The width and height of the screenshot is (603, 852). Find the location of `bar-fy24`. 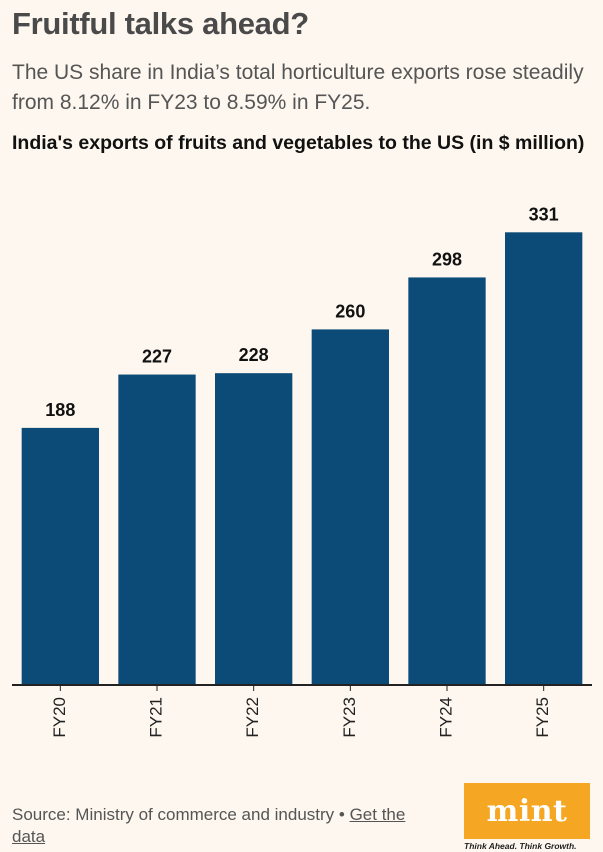

bar-fy24 is located at coordinates (447, 481).